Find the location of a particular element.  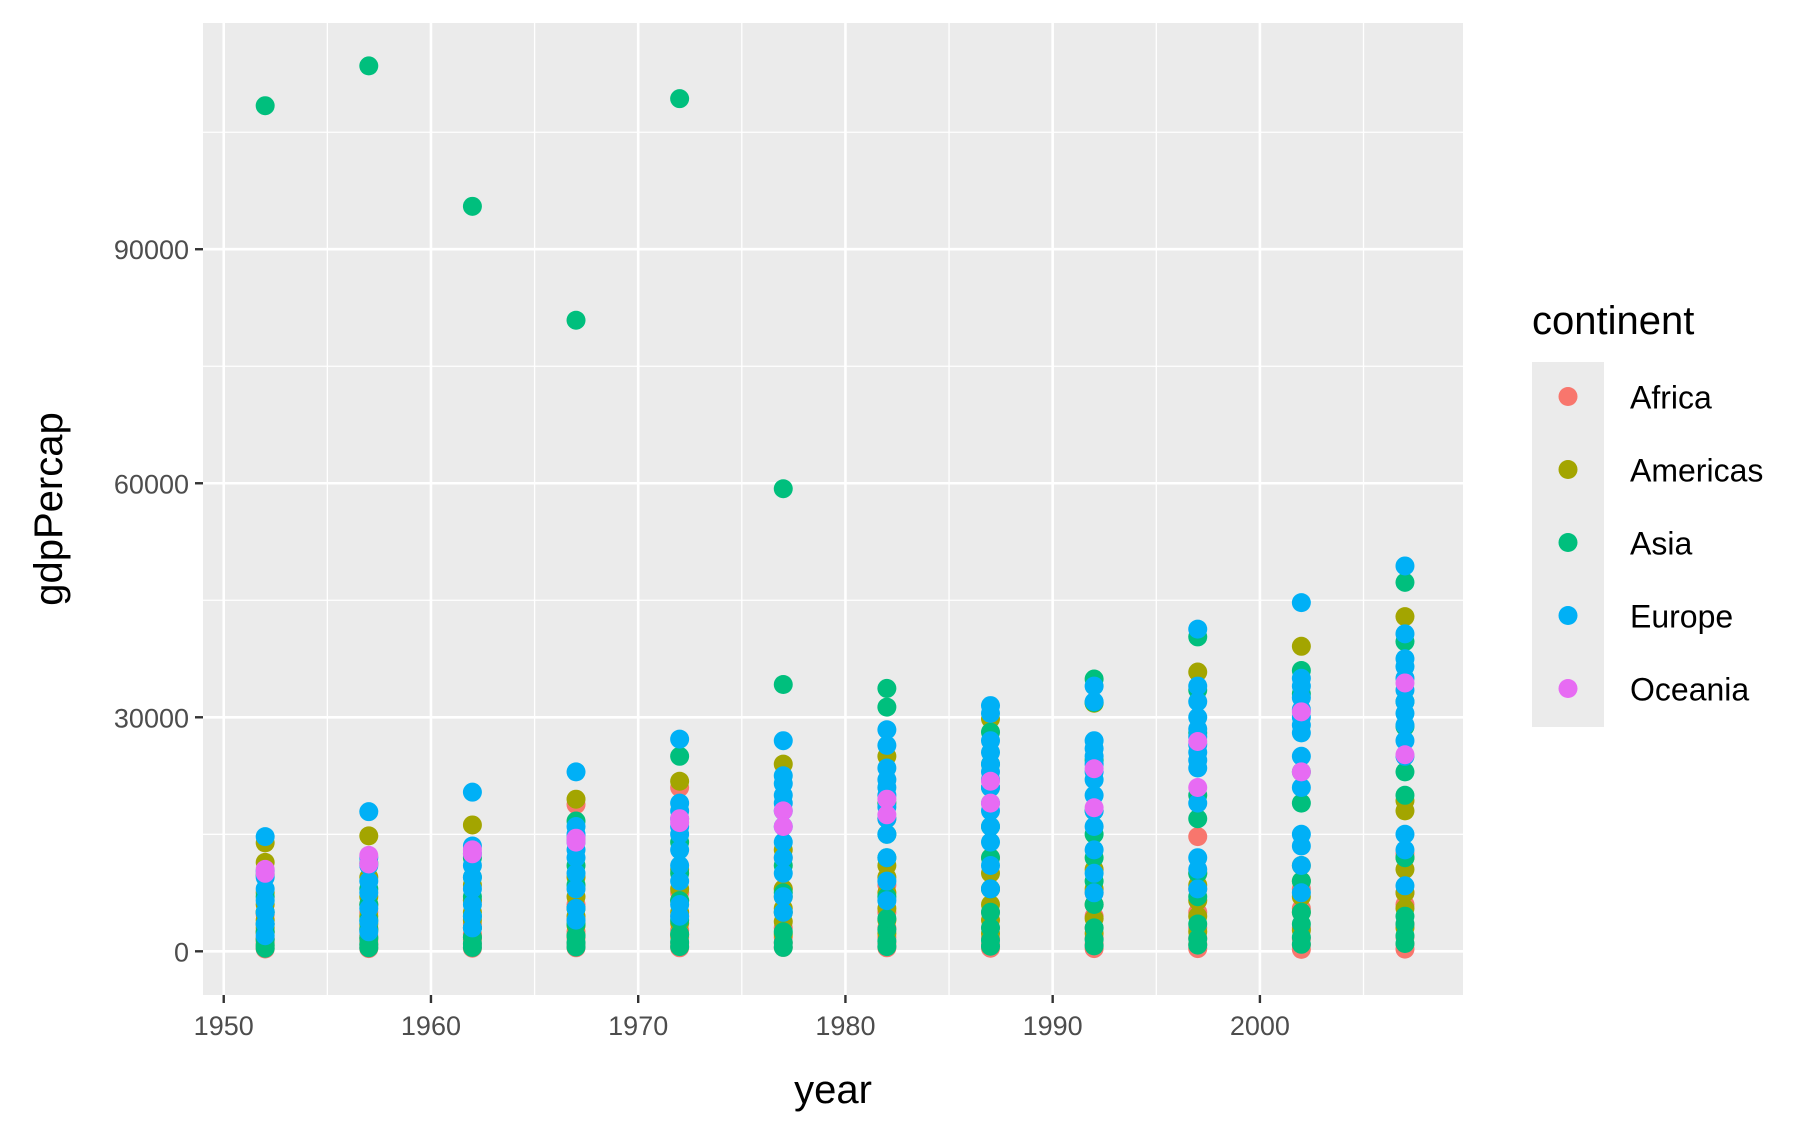

legend-label: Asia is located at coordinates (1661, 544).